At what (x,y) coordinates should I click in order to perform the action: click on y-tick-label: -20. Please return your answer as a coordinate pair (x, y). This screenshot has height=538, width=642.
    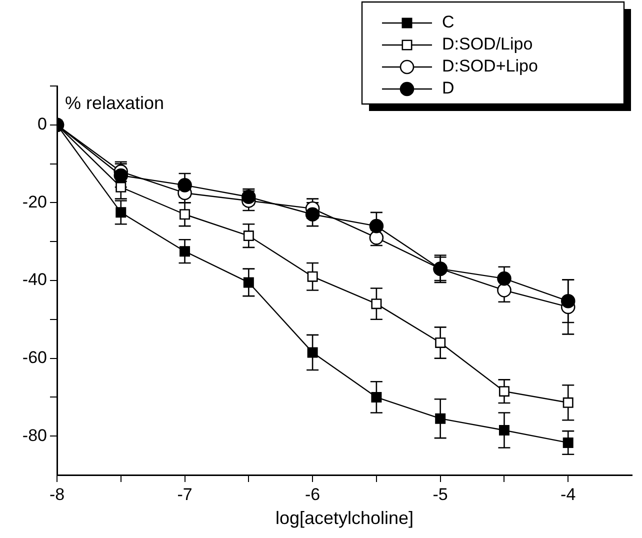
    Looking at the image, I should click on (34, 202).